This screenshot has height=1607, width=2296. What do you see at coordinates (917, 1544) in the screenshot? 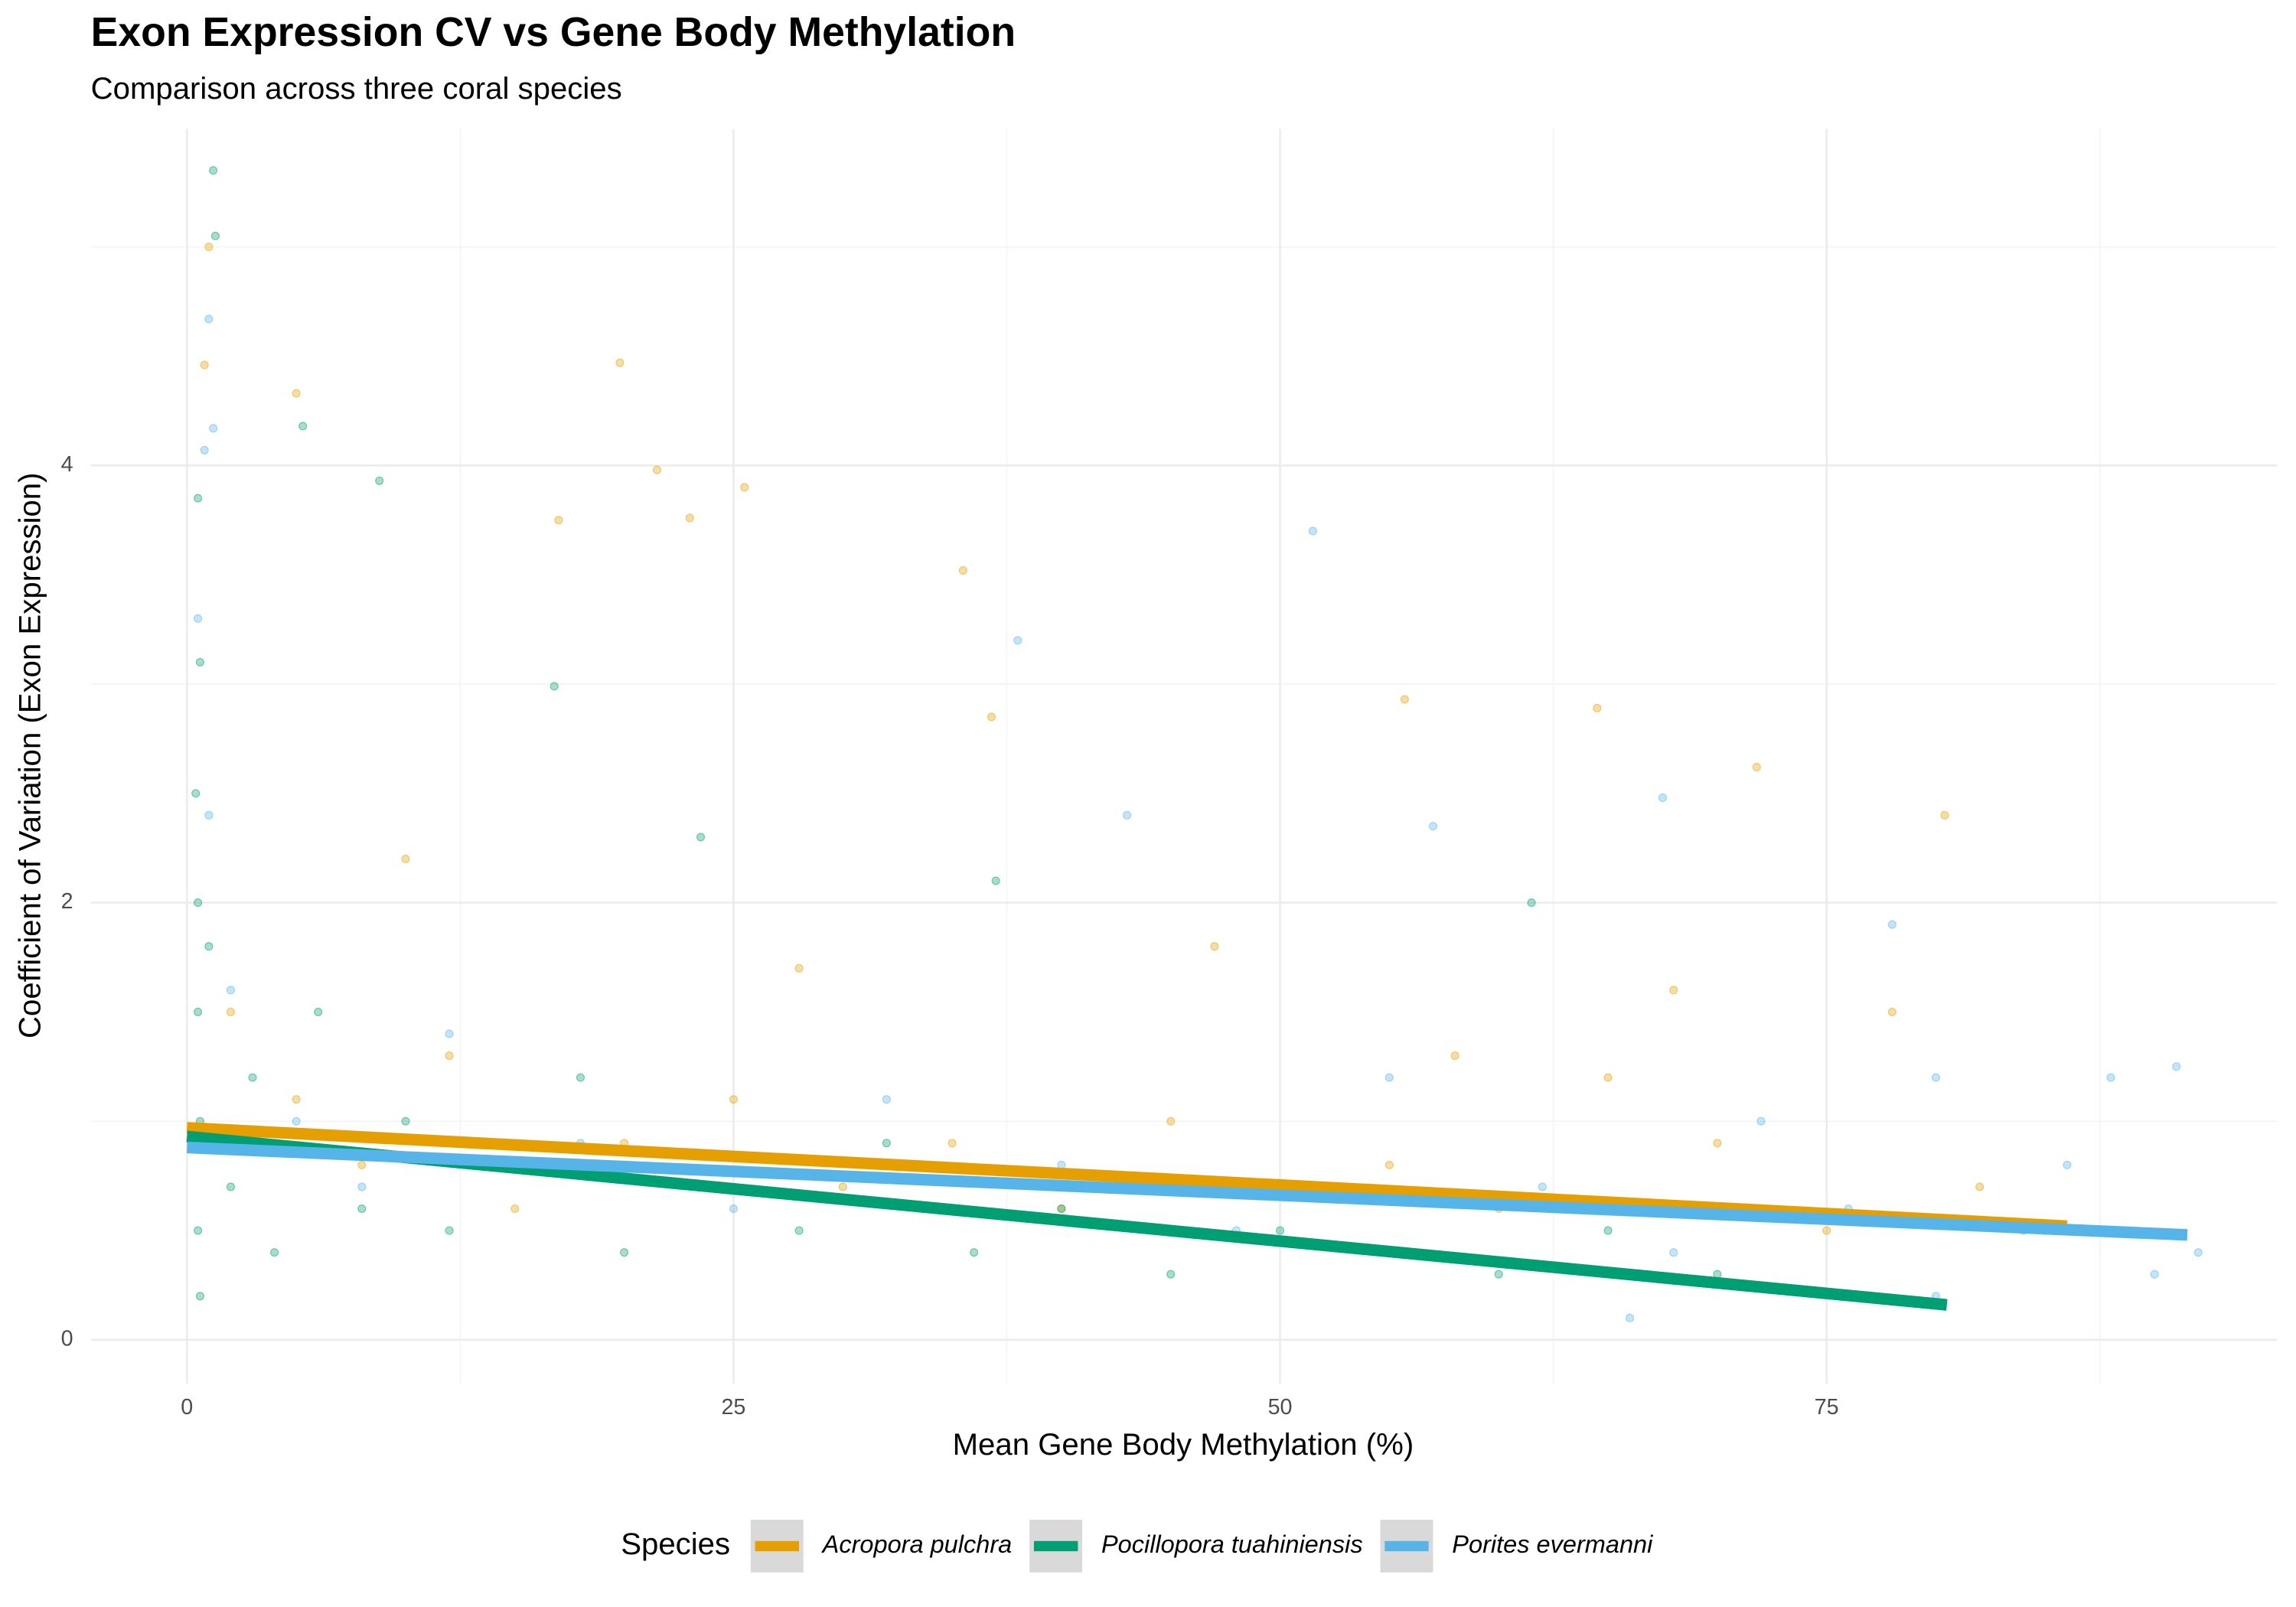
I see `legend-label: Acropora pulchra` at bounding box center [917, 1544].